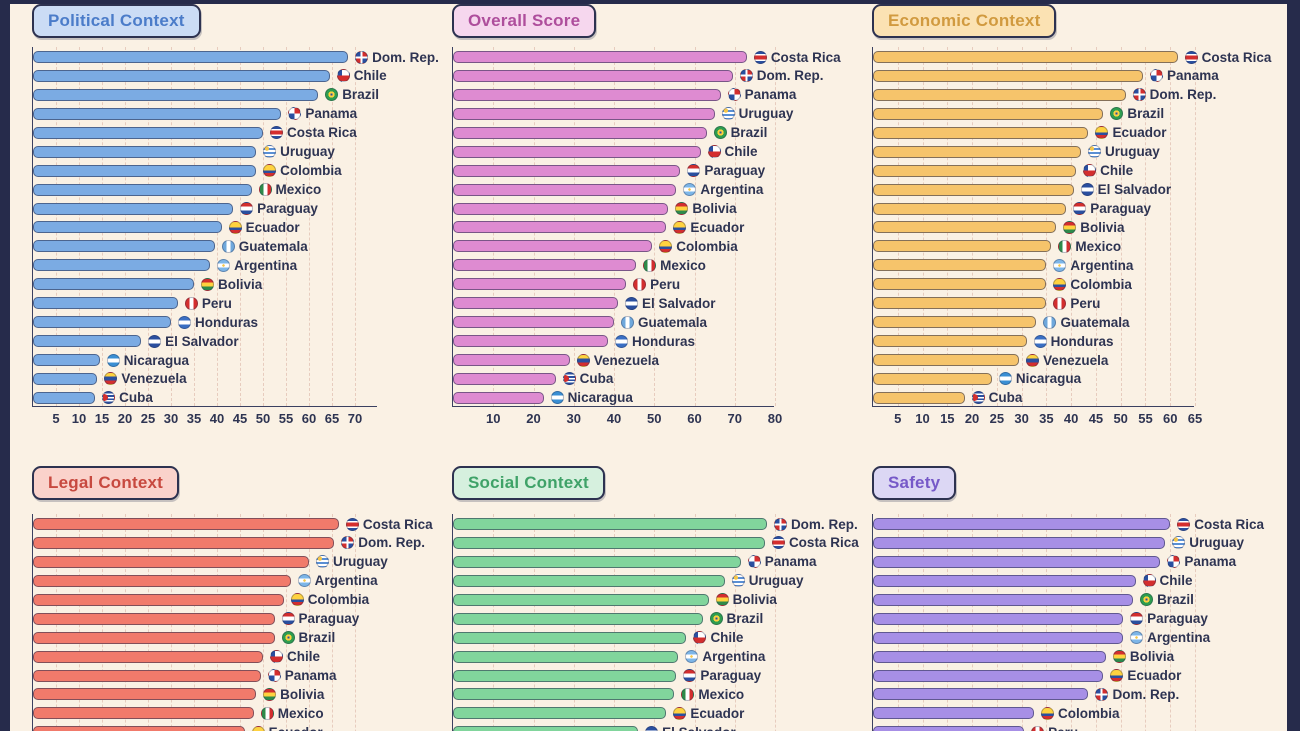 This screenshot has height=731, width=1300. What do you see at coordinates (700, 638) in the screenshot?
I see `flag-chile-icon` at bounding box center [700, 638].